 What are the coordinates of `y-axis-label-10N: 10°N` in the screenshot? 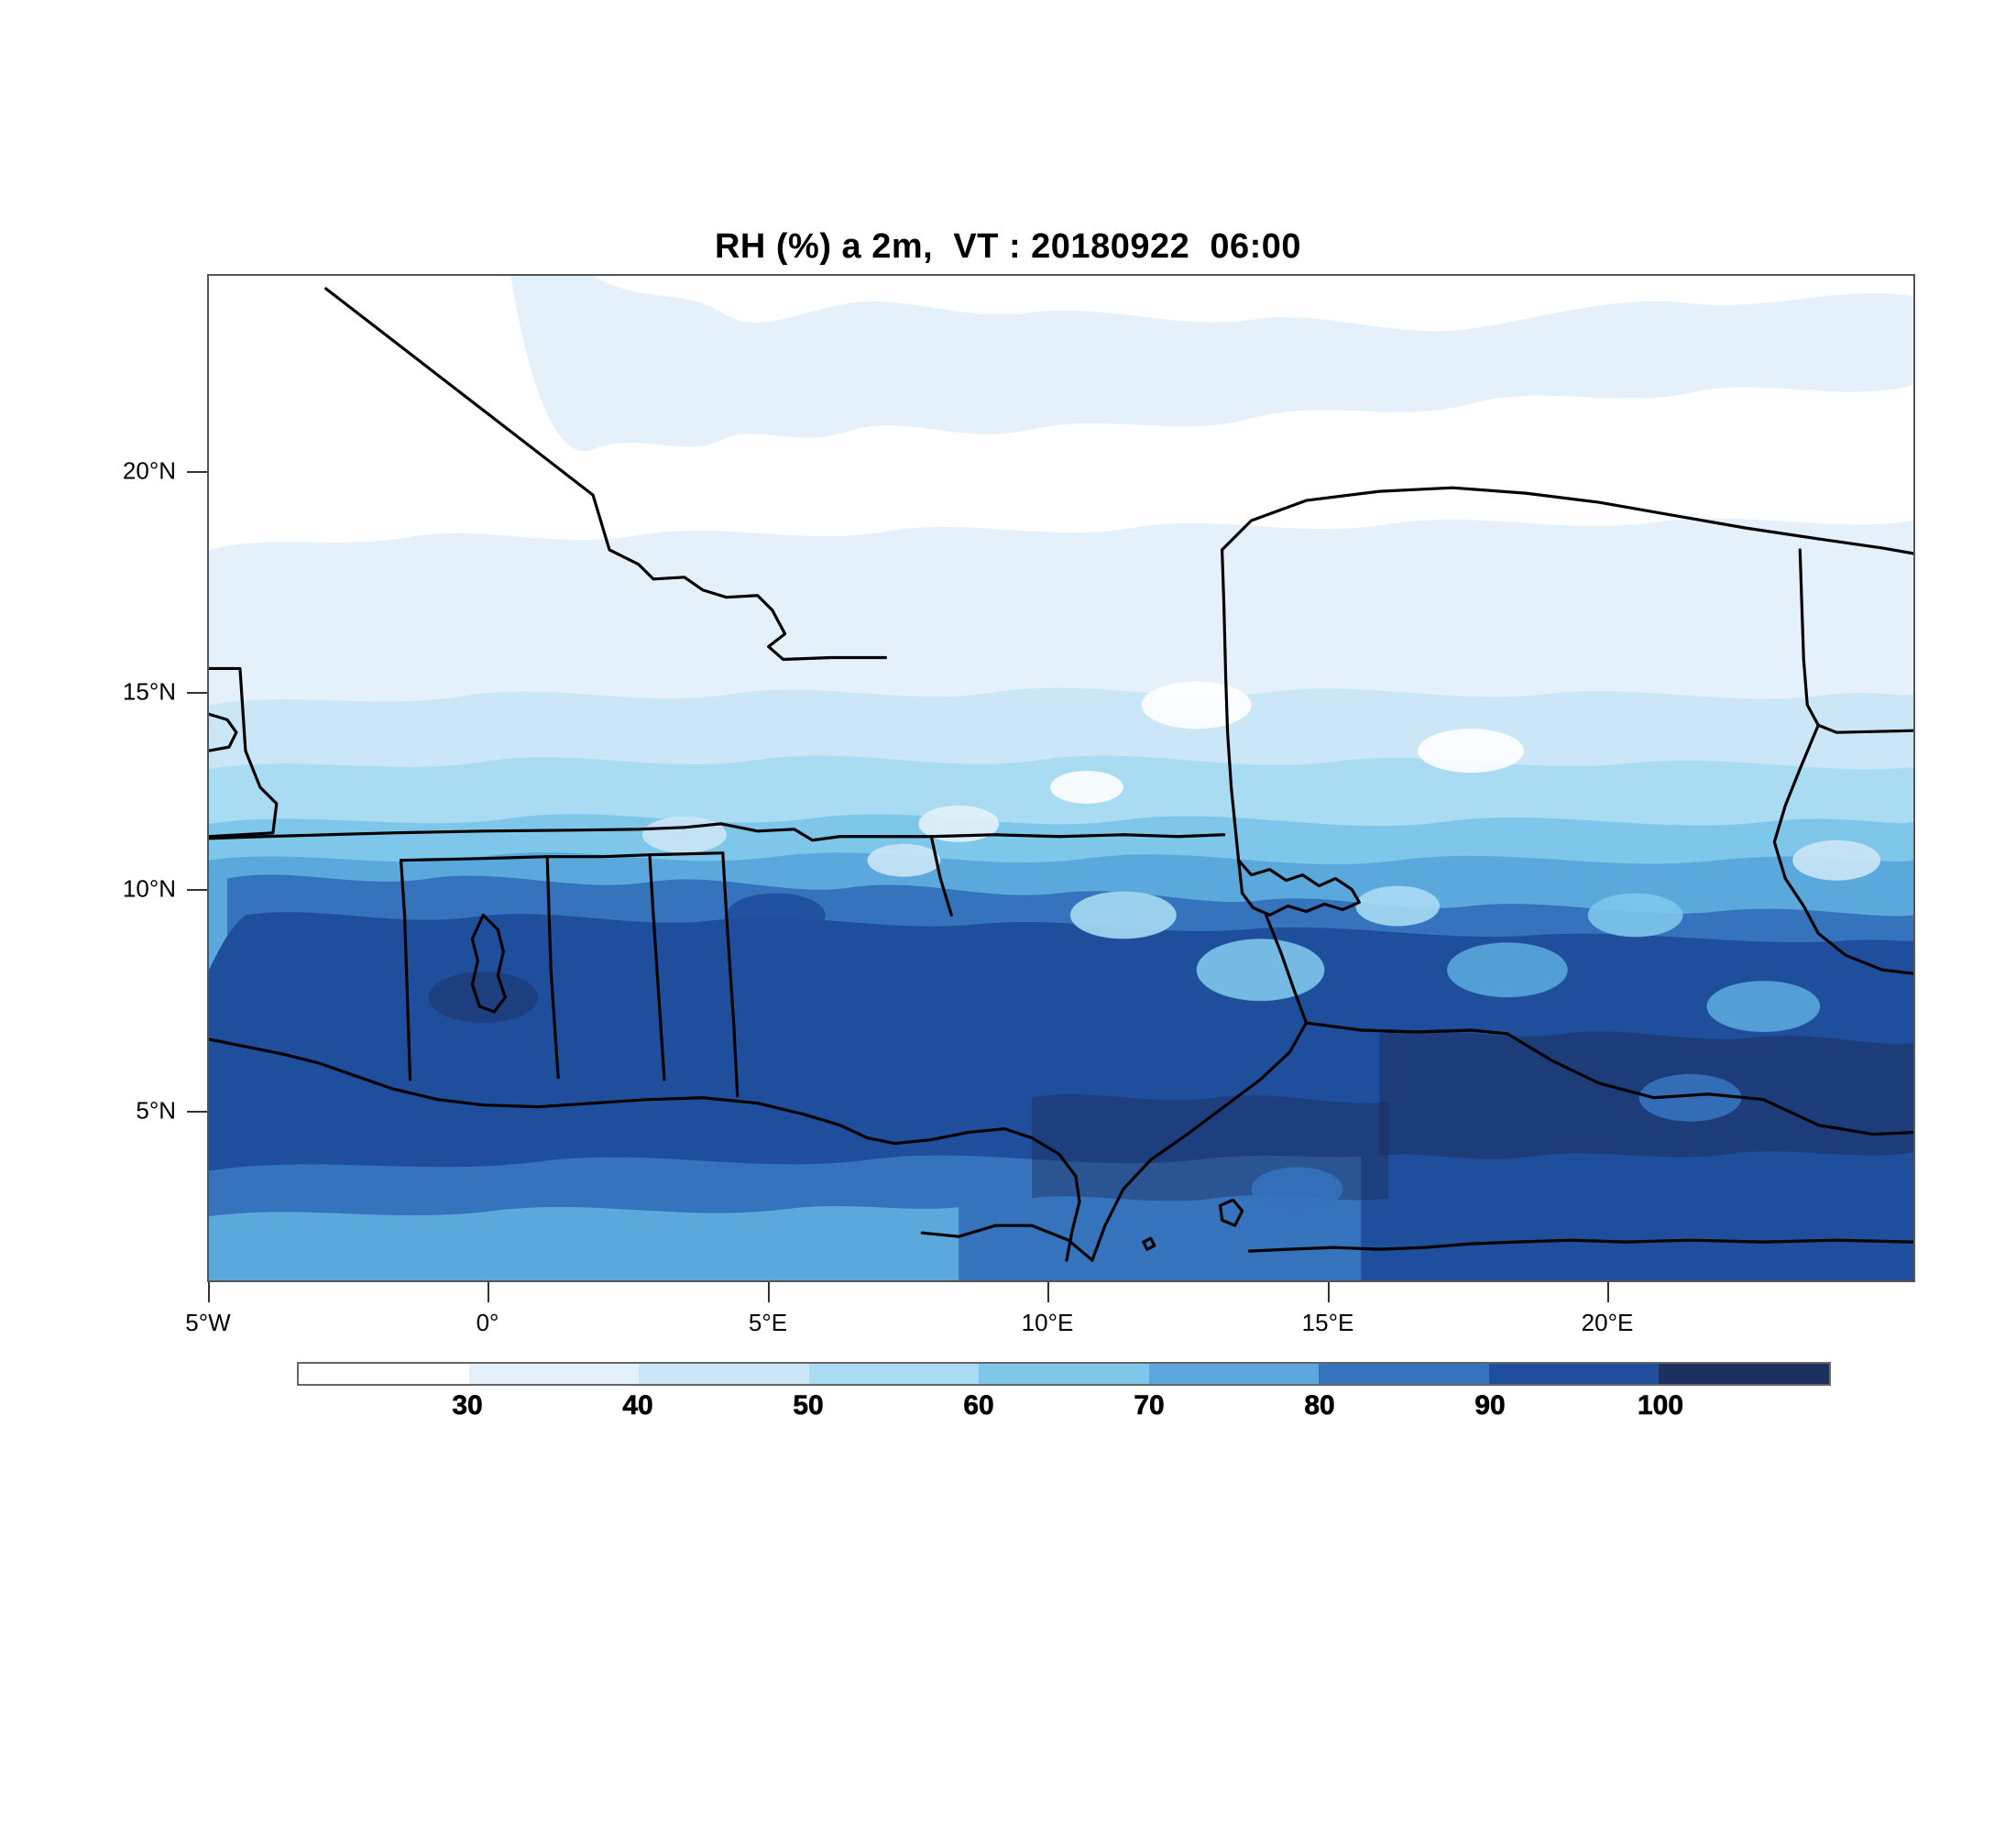 It's located at (149, 888).